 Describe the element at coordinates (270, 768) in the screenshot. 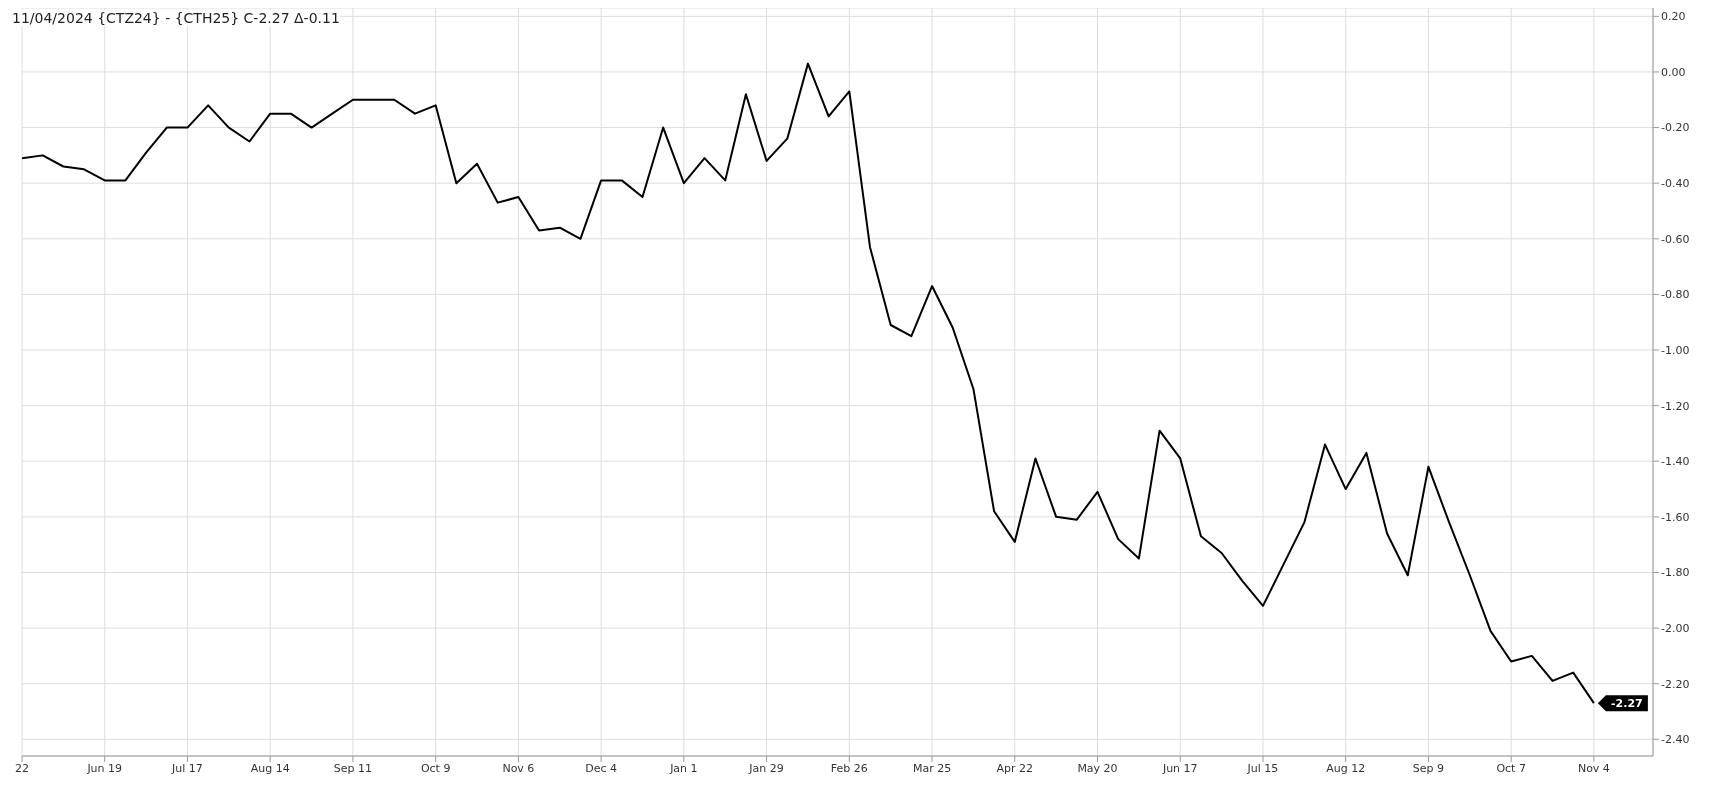

I see `x-tick-label: Aug 14` at that location.